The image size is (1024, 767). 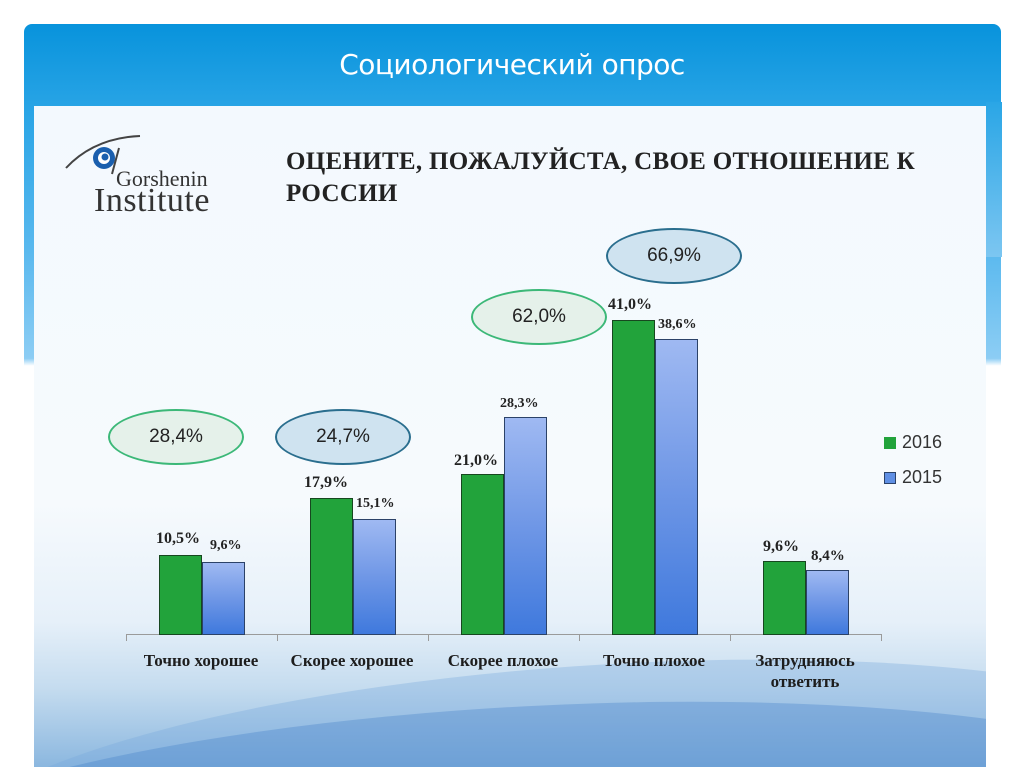 What do you see at coordinates (994, 179) in the screenshot?
I see `frame-decoration` at bounding box center [994, 179].